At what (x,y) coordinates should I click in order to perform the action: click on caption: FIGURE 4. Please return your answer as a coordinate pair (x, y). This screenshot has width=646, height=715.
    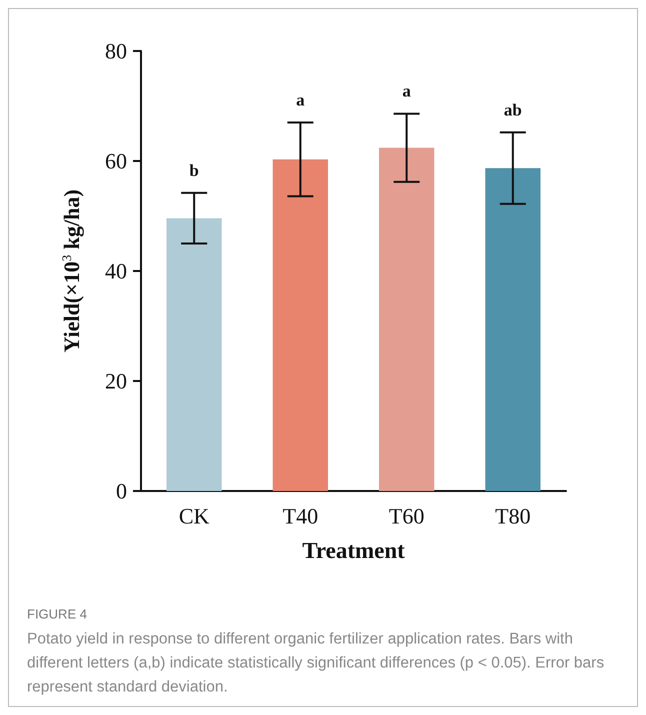
    Looking at the image, I should click on (57, 614).